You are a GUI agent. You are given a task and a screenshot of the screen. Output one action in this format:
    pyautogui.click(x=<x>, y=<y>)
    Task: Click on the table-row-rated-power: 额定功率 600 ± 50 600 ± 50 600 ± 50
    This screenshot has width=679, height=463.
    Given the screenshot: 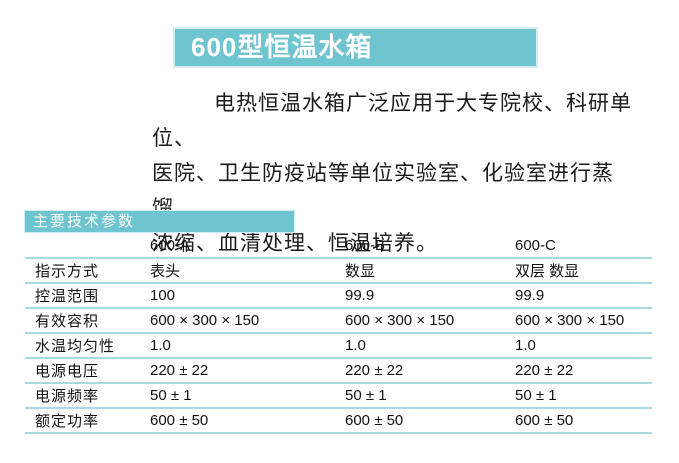 What is the action you would take?
    pyautogui.click(x=338, y=421)
    